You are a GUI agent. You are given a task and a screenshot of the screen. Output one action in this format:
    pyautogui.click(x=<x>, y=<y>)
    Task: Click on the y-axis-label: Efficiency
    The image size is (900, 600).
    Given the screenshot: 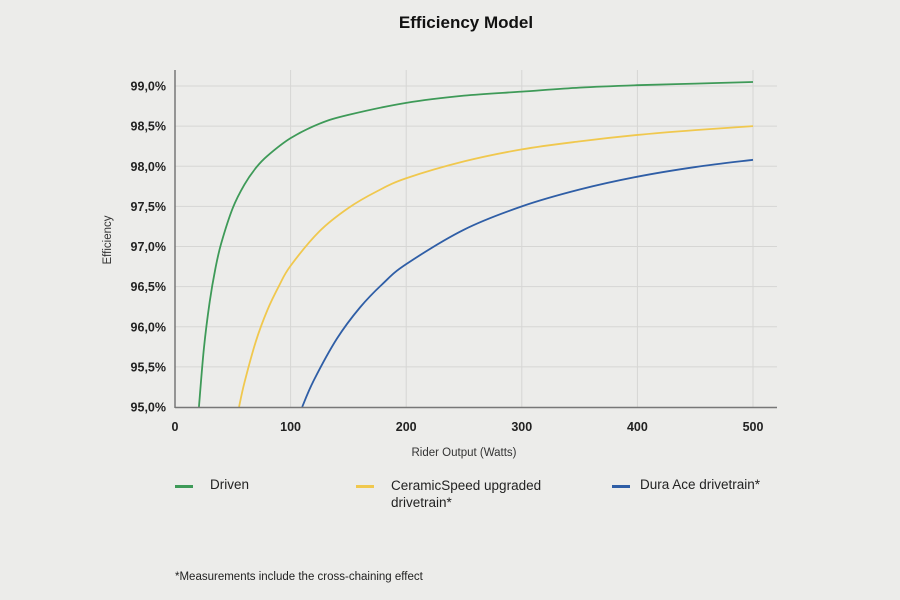 What is the action you would take?
    pyautogui.click(x=108, y=239)
    